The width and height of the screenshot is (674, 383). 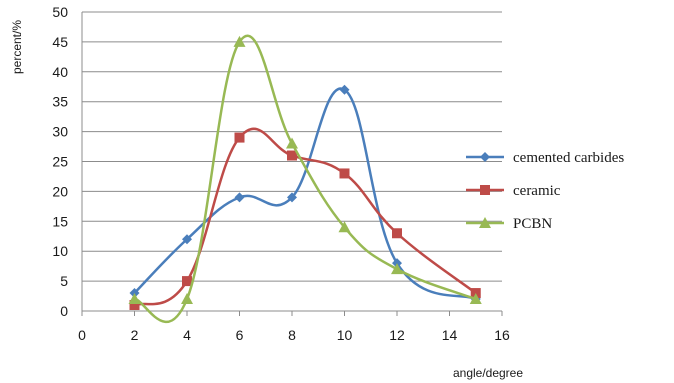 What do you see at coordinates (502, 335) in the screenshot?
I see `x-tick-label: 16` at bounding box center [502, 335].